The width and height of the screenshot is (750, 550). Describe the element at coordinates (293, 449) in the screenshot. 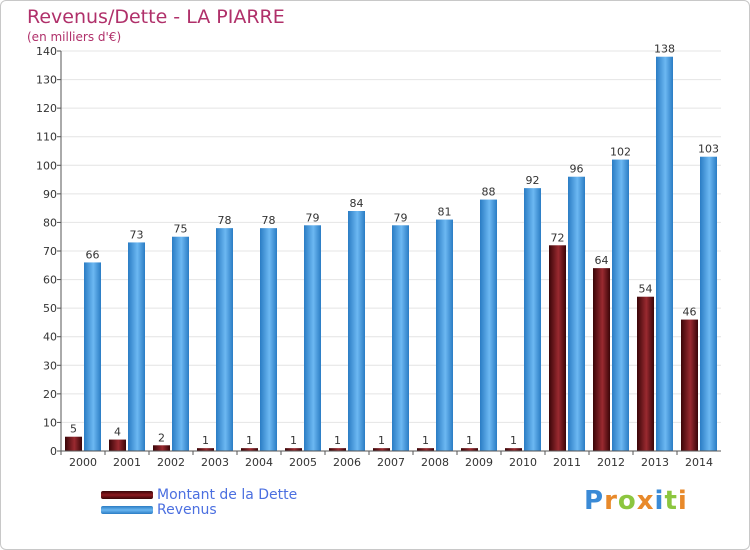

I see `bar-dette-2005` at that location.